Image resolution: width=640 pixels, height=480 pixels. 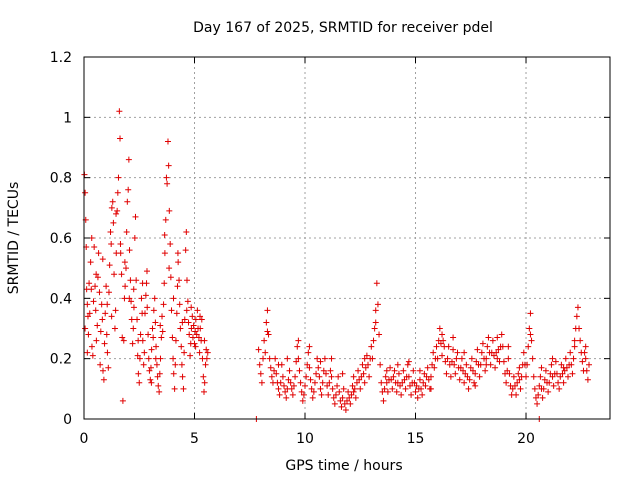 What do you see at coordinates (61, 58) in the screenshot?
I see `y-tick-label: 1.2` at bounding box center [61, 58].